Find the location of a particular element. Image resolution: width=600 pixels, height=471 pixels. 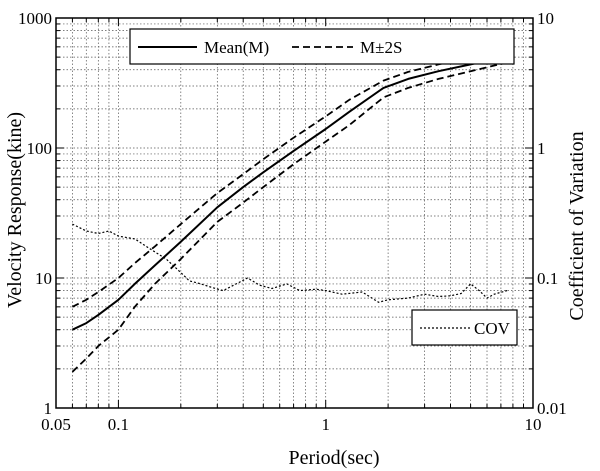

x-tick-label: 10 is located at coordinates (533, 424).